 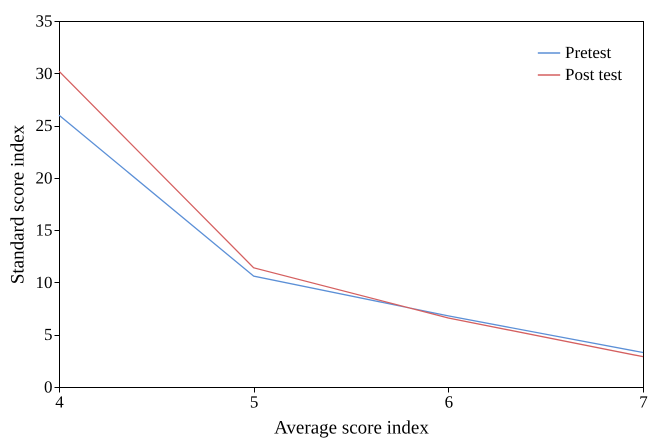 I want to click on y-tick-label: 25, so click(x=44, y=126).